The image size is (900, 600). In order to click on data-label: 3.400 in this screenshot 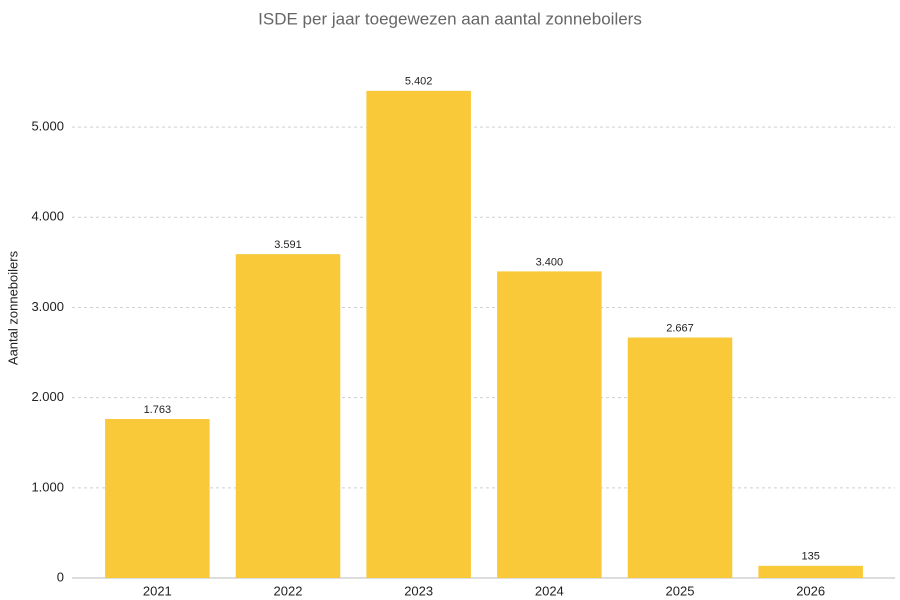, I will do `click(550, 262)`.